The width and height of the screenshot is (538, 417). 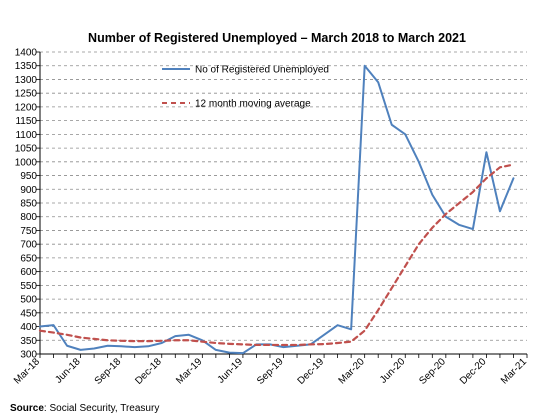 What do you see at coordinates (28, 217) in the screenshot?
I see `y-tick-label-800: 800` at bounding box center [28, 217].